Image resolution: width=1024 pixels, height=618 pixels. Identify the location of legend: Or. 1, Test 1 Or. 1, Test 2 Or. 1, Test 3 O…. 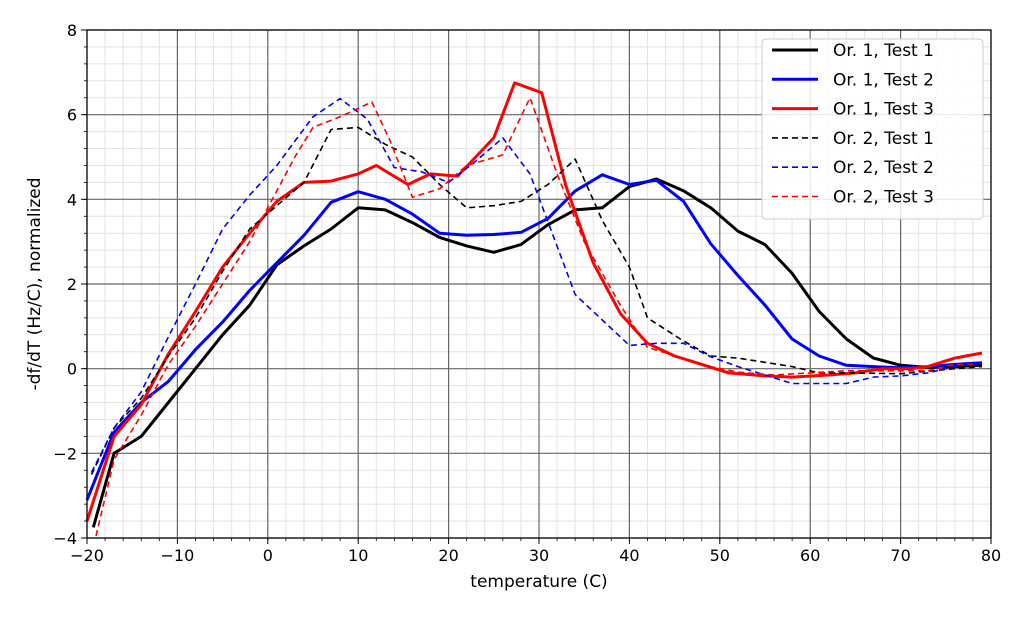
(872, 129).